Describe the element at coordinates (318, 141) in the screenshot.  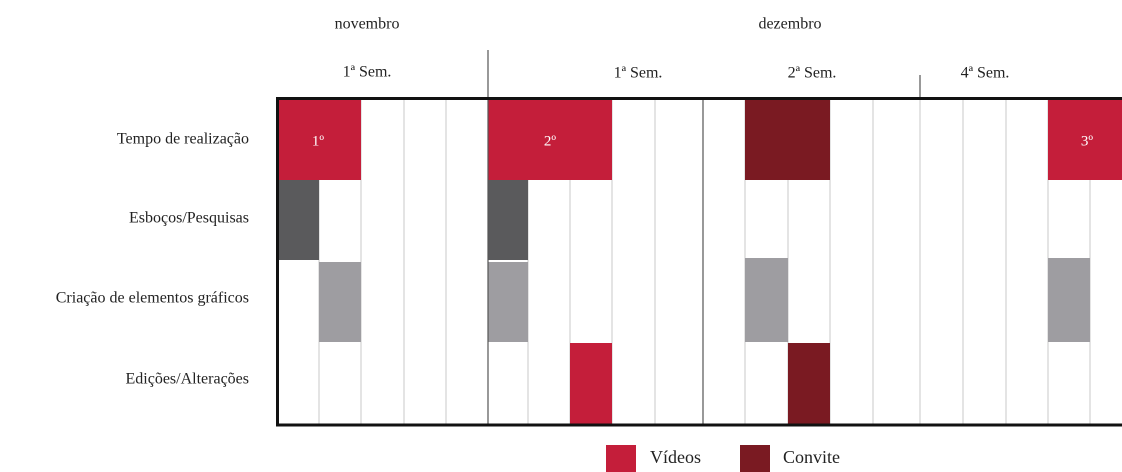
I see `block-label: 1º` at that location.